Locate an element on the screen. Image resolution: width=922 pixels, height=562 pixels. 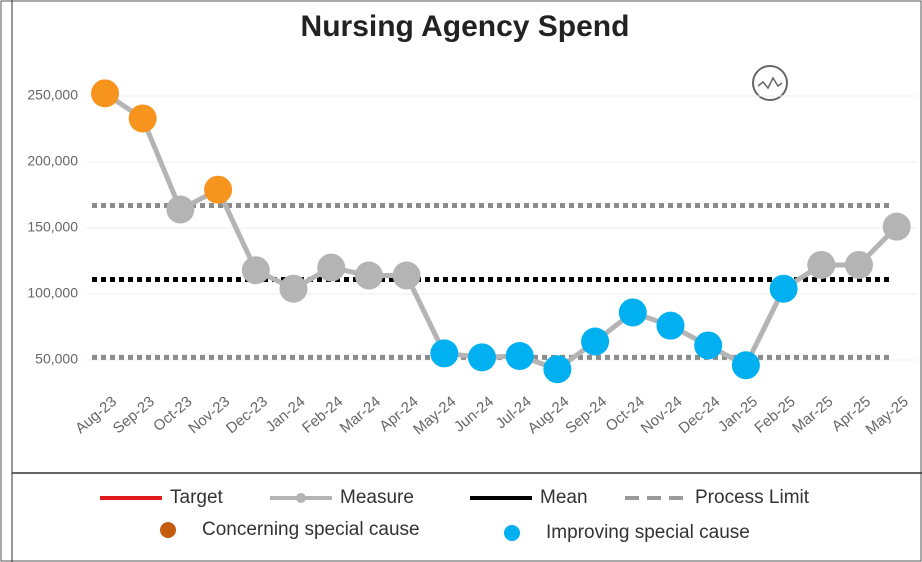
y-tick-label: 100,000 is located at coordinates (52, 293).